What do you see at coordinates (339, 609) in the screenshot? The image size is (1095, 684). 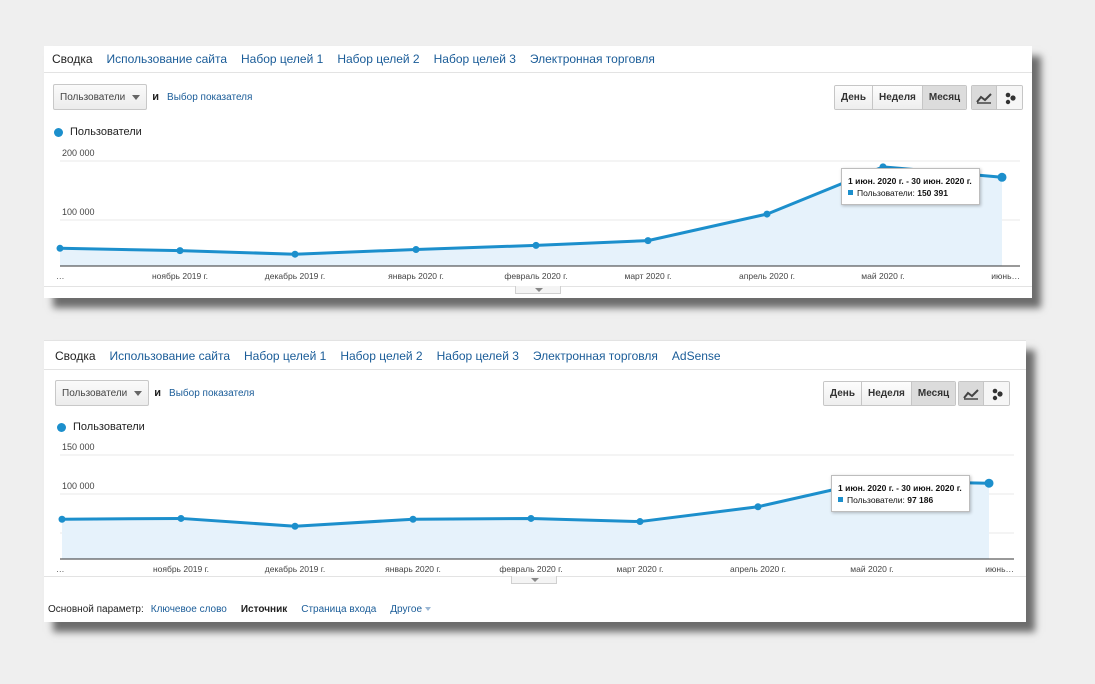 I see `dimension-landing-page-link: Страница входа` at bounding box center [339, 609].